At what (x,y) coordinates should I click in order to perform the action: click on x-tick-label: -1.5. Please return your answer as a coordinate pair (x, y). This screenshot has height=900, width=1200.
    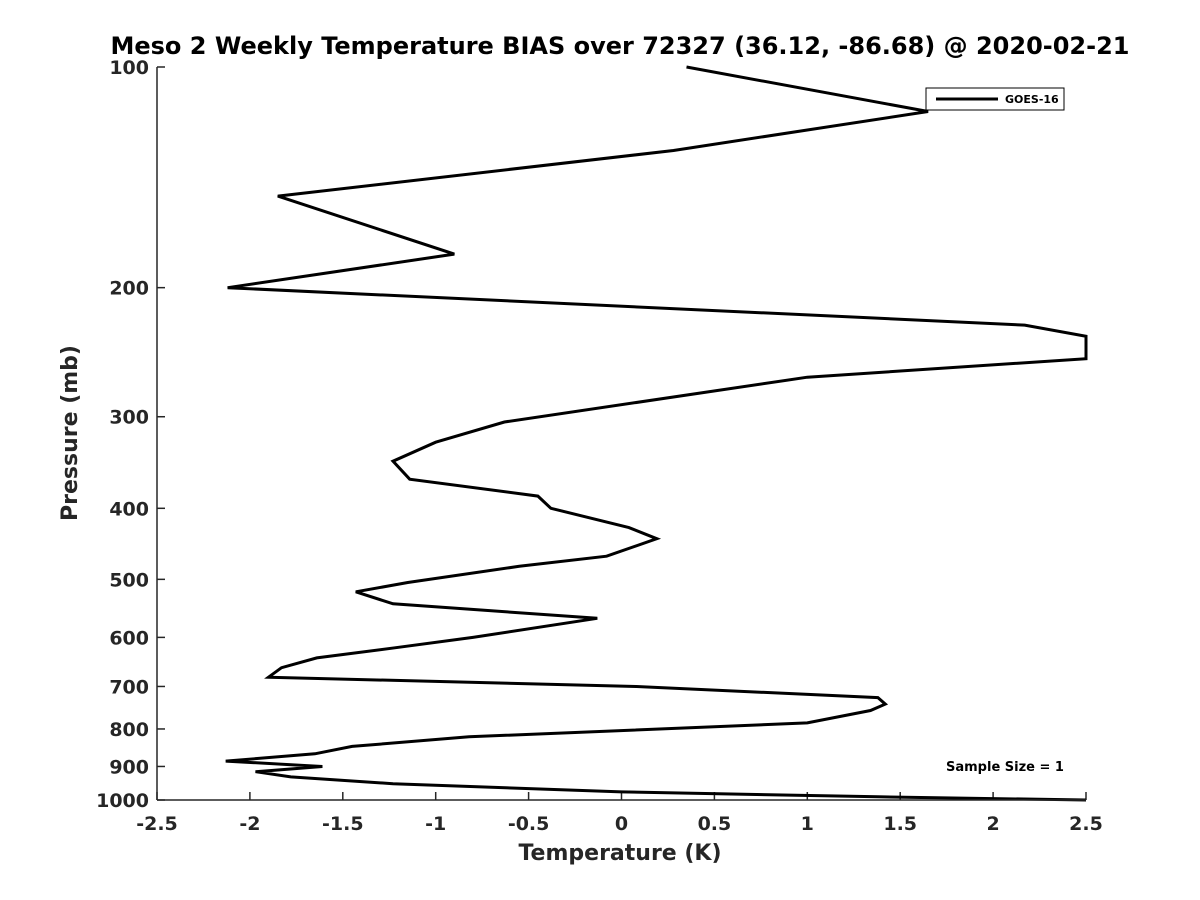
    Looking at the image, I should click on (343, 824).